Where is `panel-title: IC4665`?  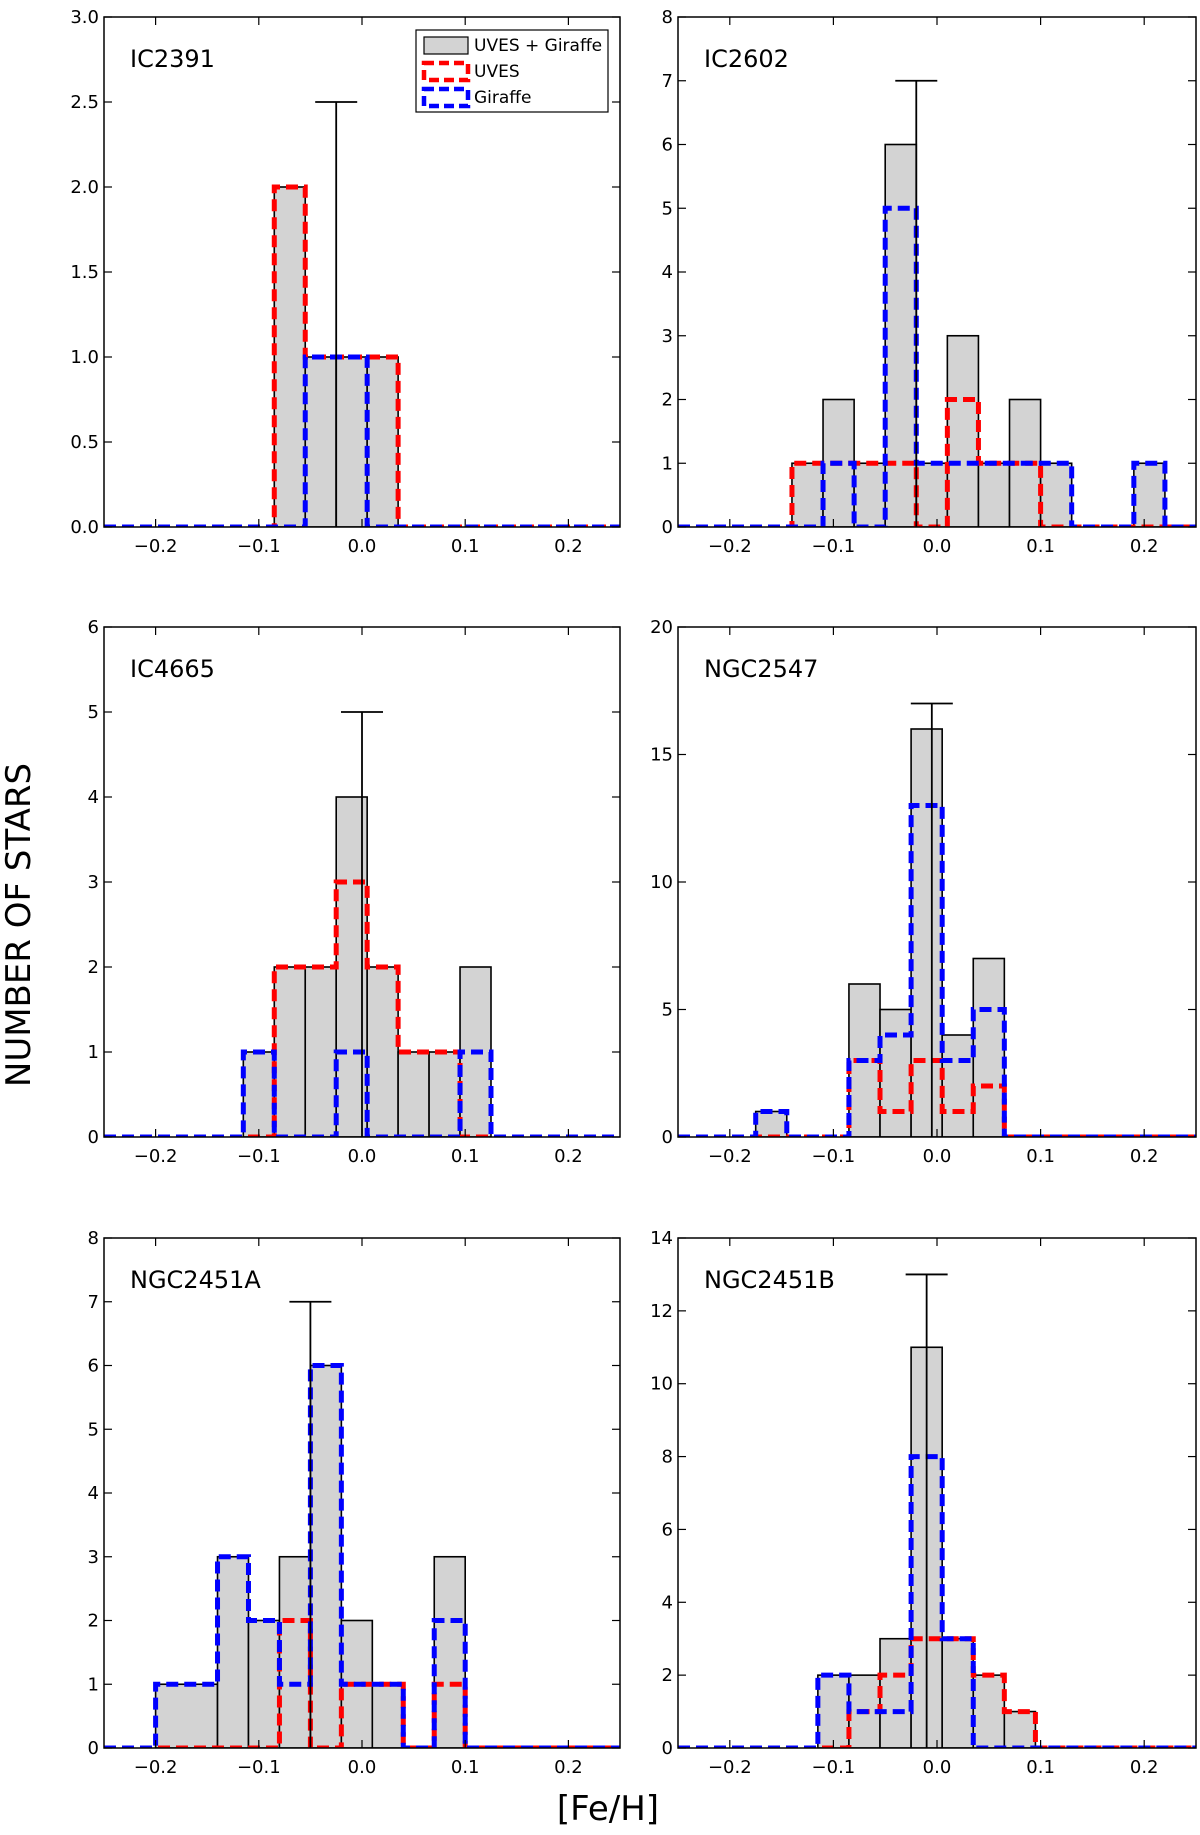 panel-title: IC4665 is located at coordinates (172, 669).